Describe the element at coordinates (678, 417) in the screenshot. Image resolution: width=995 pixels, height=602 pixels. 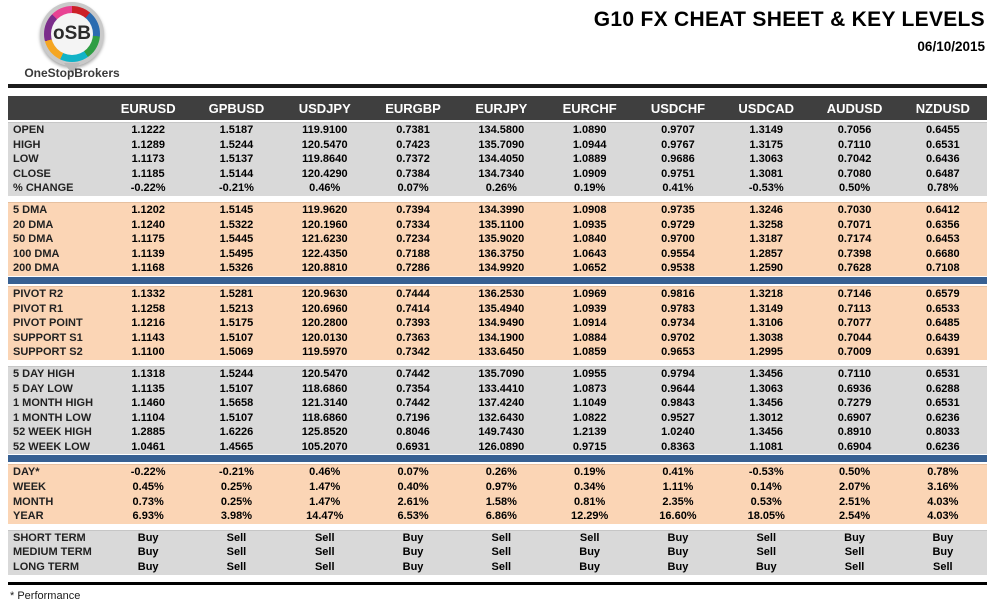
I see `value-cell: 0.9527` at that location.